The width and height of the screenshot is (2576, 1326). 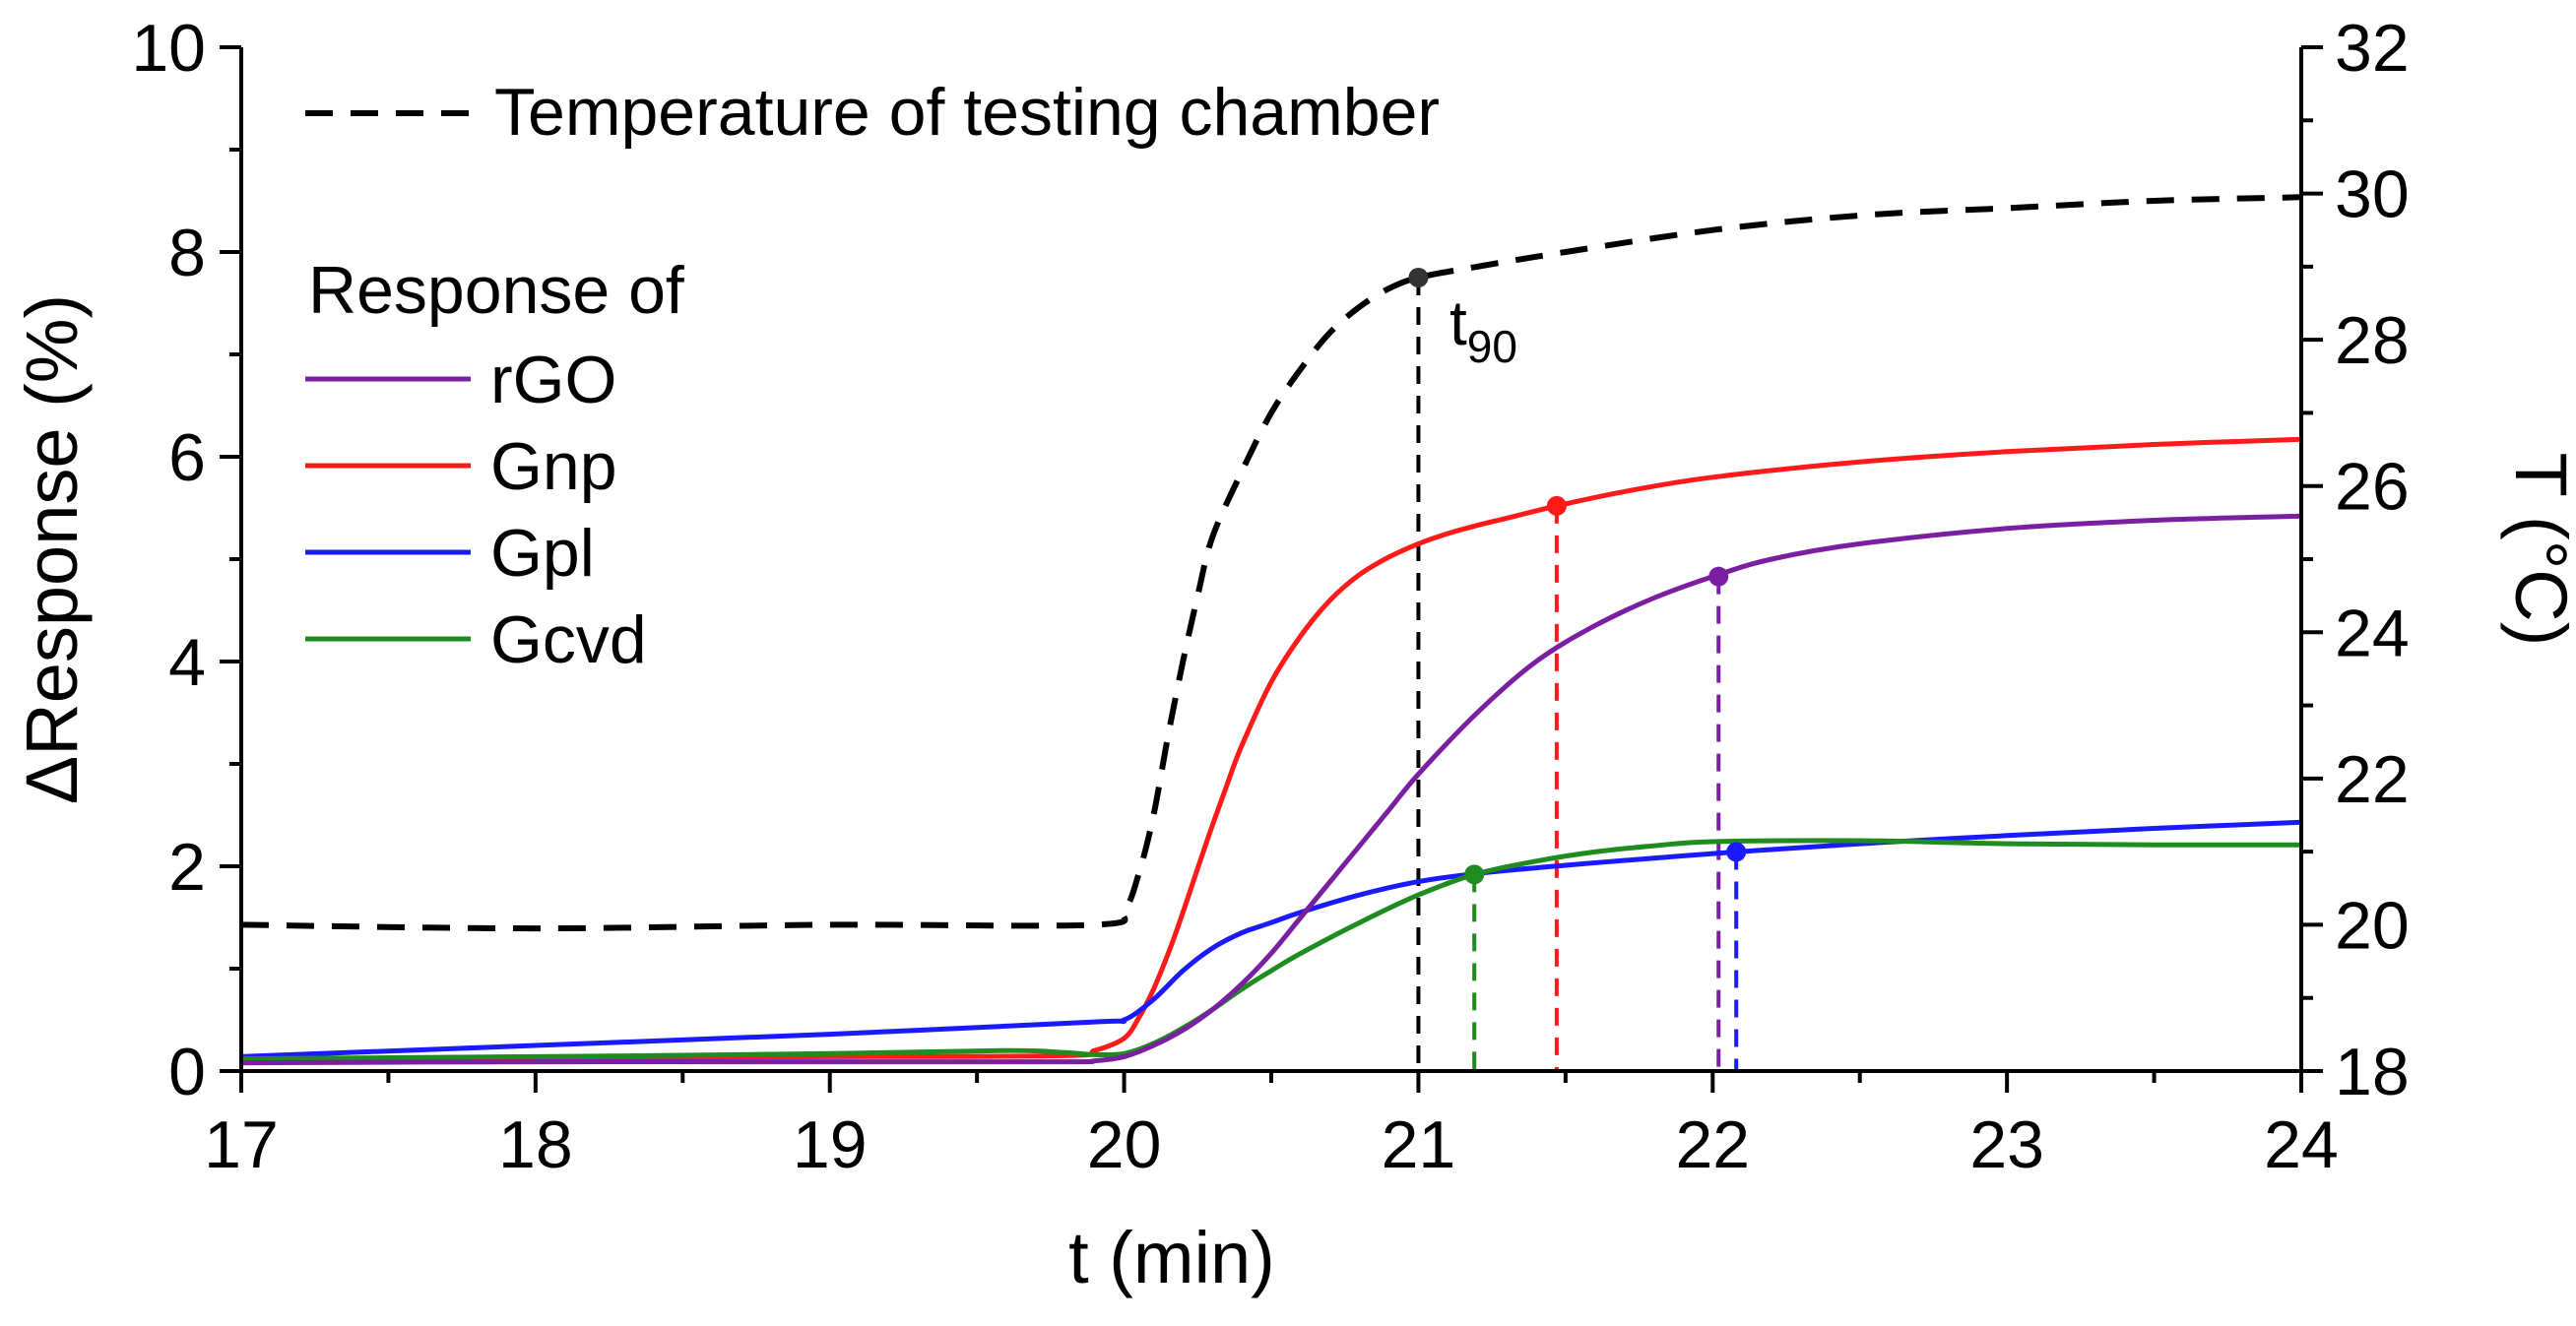 I want to click on right-y-tick-label-20: 20, so click(x=2372, y=925).